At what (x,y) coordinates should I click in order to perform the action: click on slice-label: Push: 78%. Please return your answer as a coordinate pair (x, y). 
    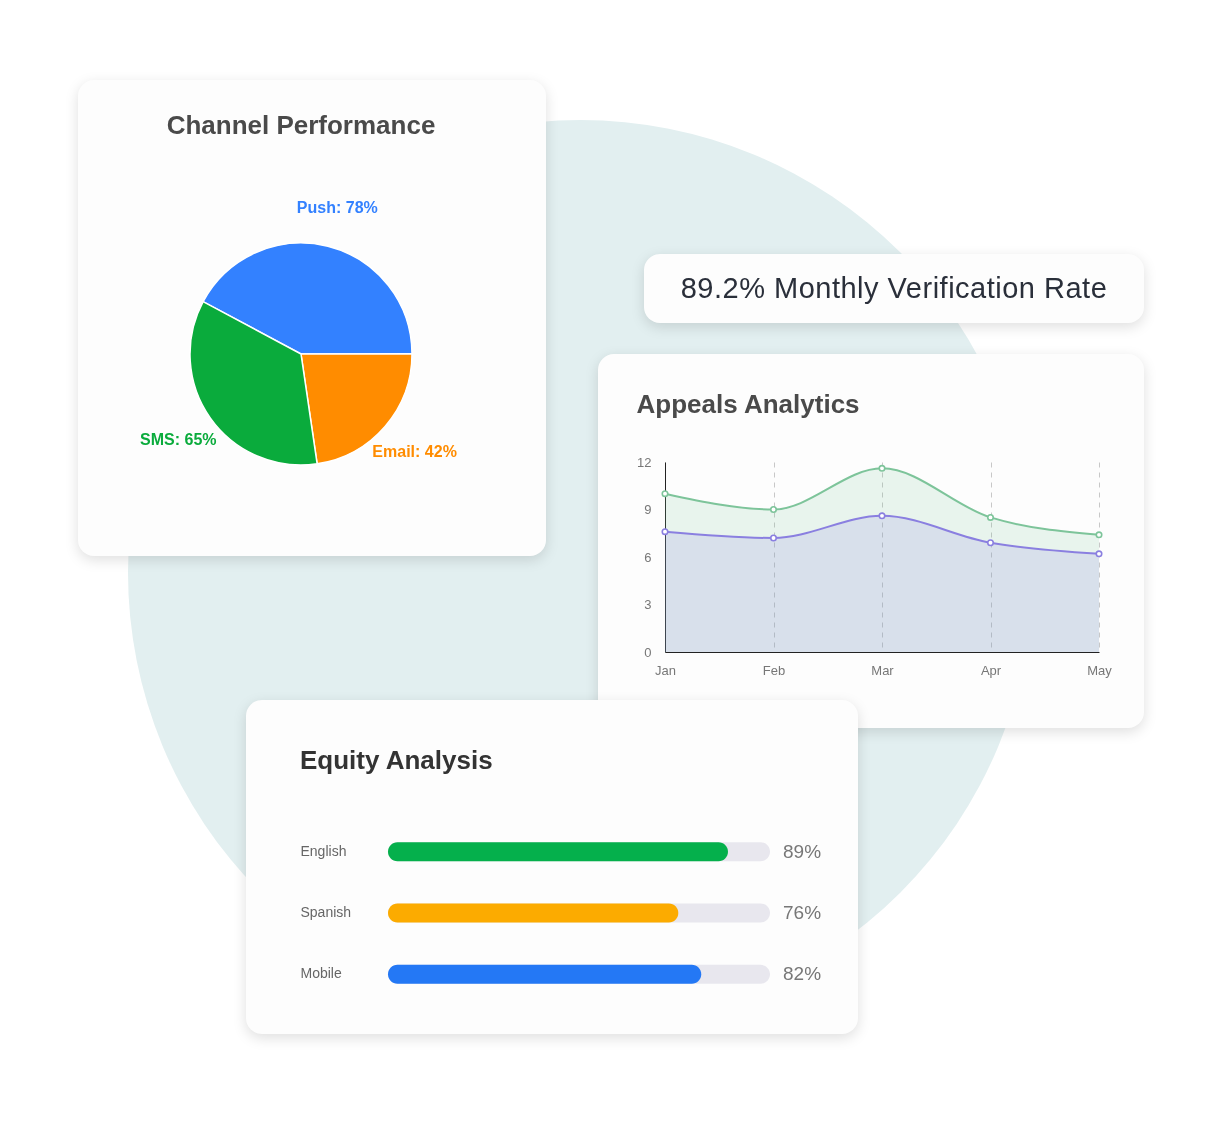
    Looking at the image, I should click on (337, 208).